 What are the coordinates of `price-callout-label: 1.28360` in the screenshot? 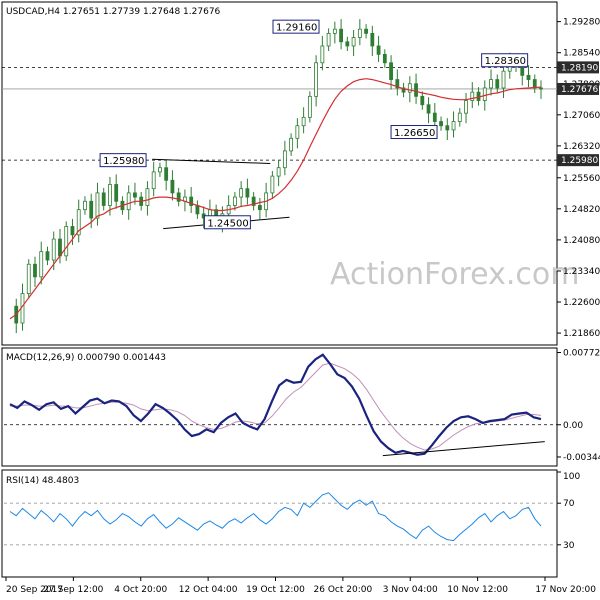 It's located at (505, 61).